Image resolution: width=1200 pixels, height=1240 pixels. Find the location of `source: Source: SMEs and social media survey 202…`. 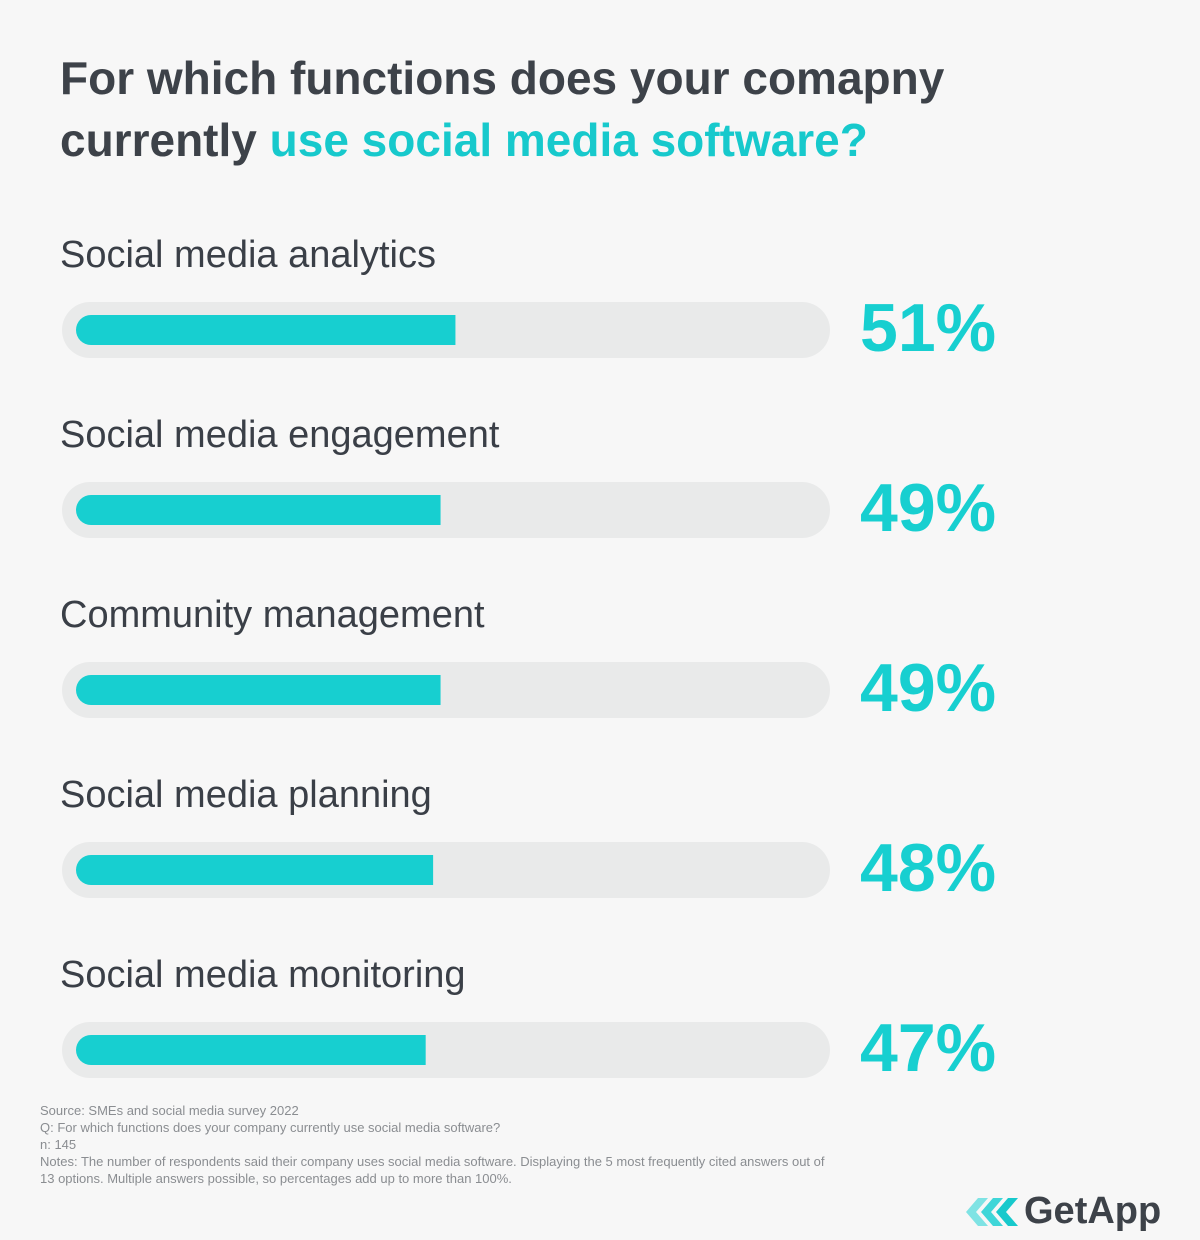

source: Source: SMEs and social media survey 202… is located at coordinates (169, 1110).